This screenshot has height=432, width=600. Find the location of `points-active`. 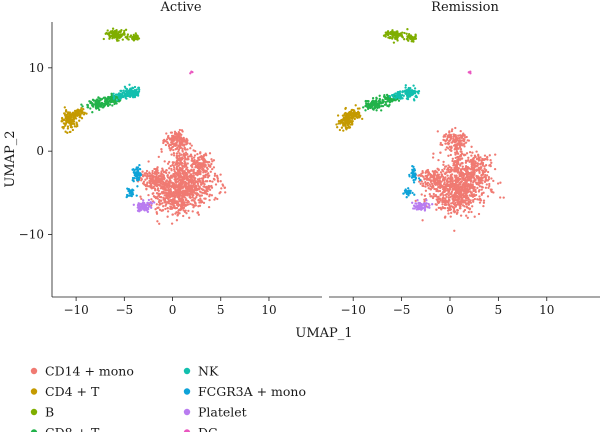

points-active is located at coordinates (143, 126).